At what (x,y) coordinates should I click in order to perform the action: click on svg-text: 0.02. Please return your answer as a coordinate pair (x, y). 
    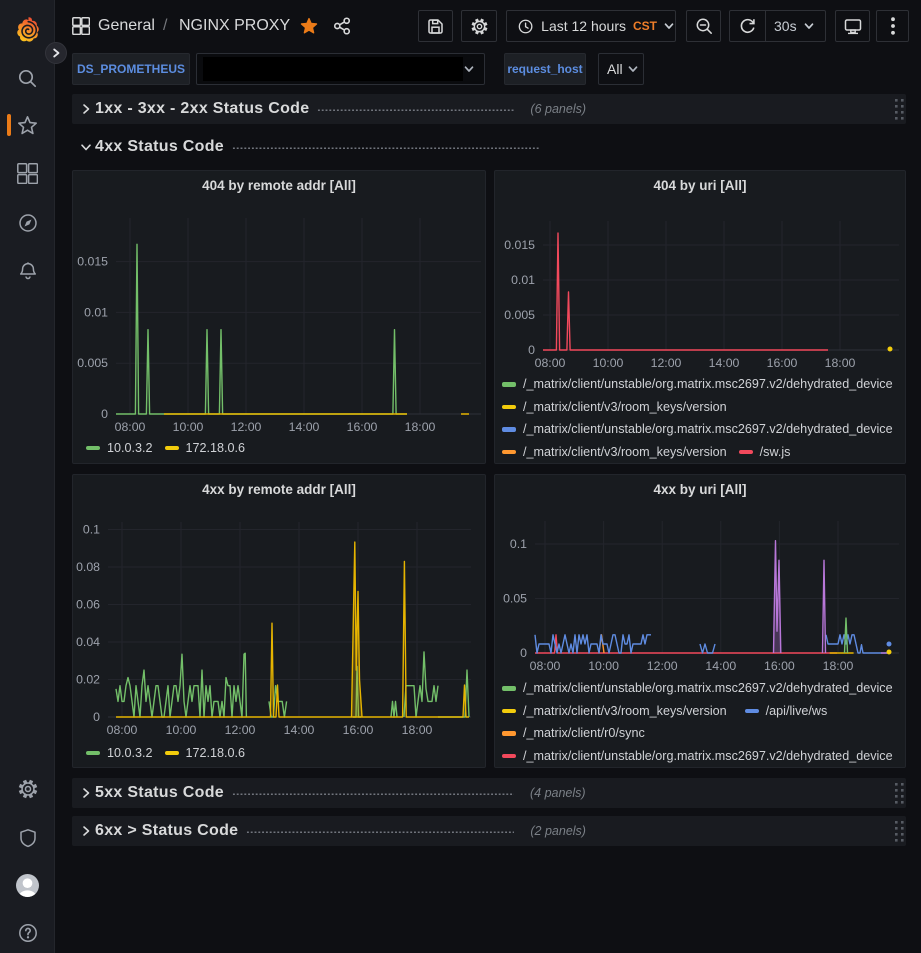
    Looking at the image, I should click on (88, 680).